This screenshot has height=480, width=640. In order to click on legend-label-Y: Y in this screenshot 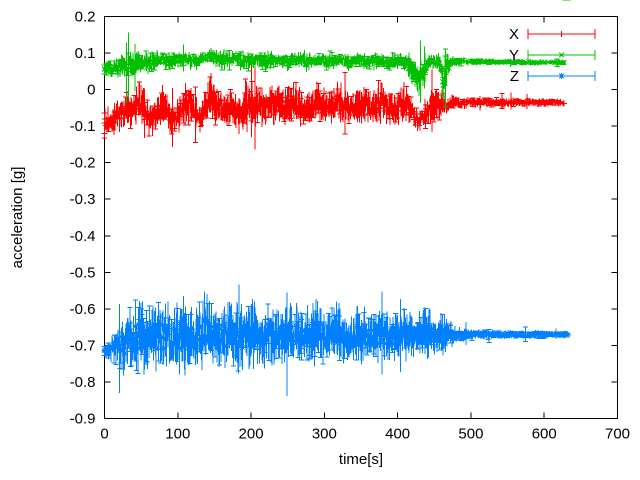, I will do `click(514, 55)`.